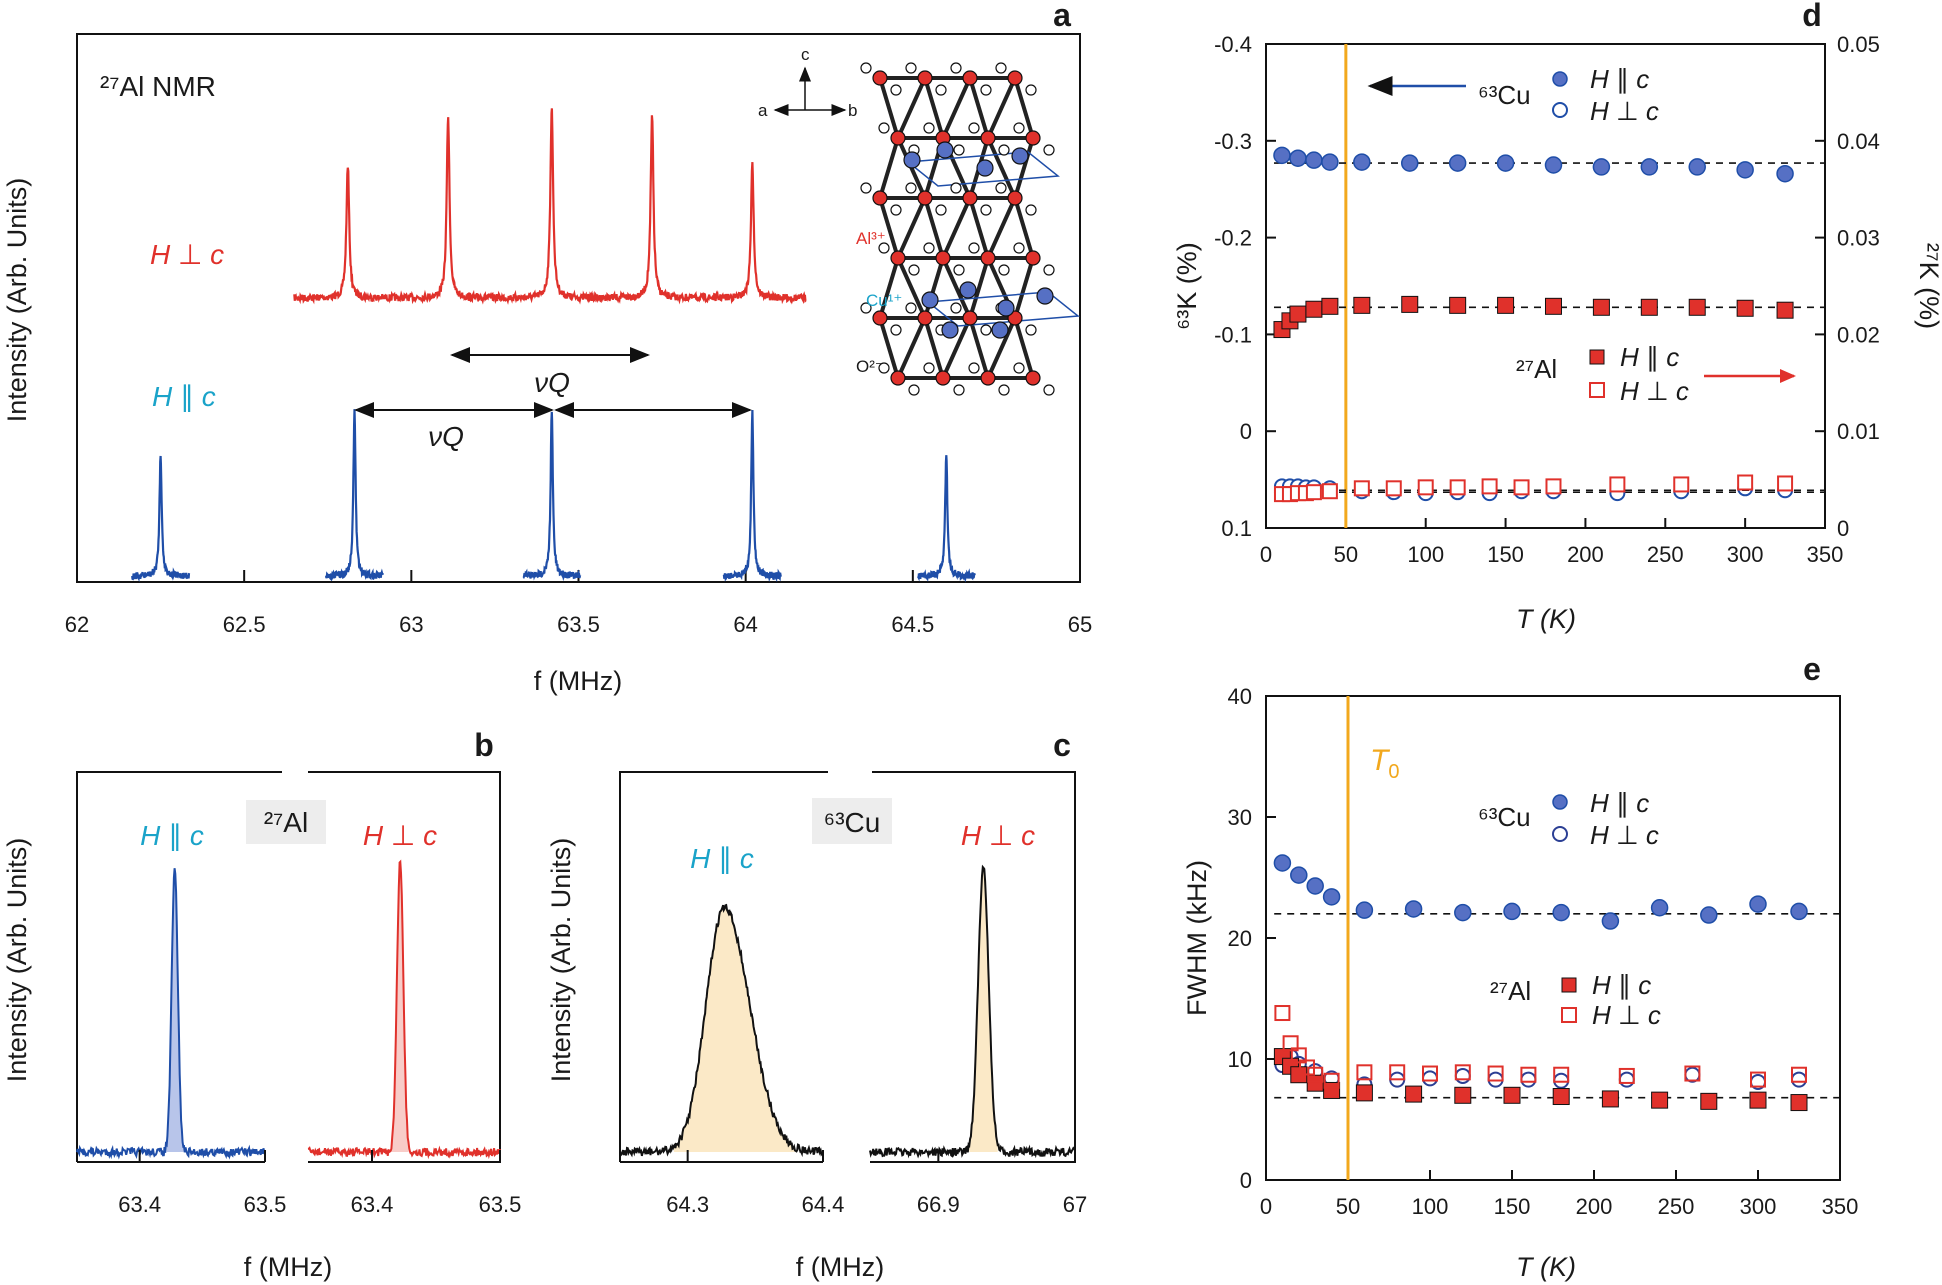 The height and width of the screenshot is (1285, 1942). I want to click on legend-al-nucleus: ²⁷Al, so click(1536, 369).